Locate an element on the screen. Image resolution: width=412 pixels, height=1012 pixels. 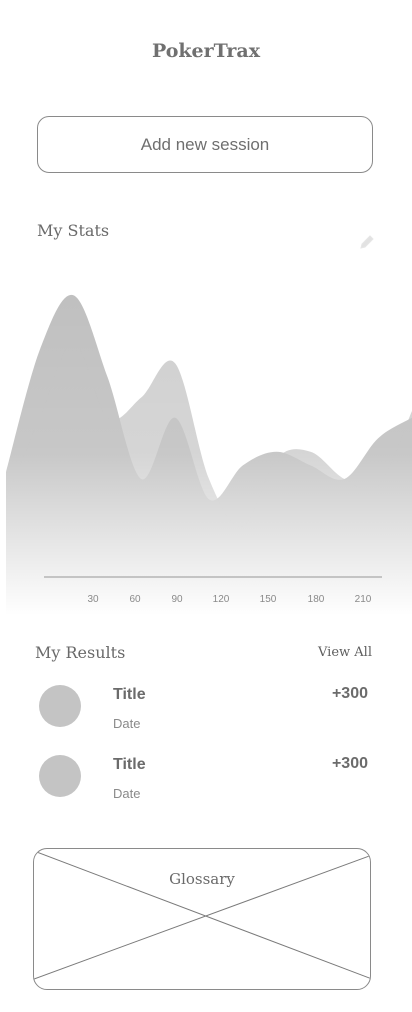
glossary-card: Glossary is located at coordinates (202, 919).